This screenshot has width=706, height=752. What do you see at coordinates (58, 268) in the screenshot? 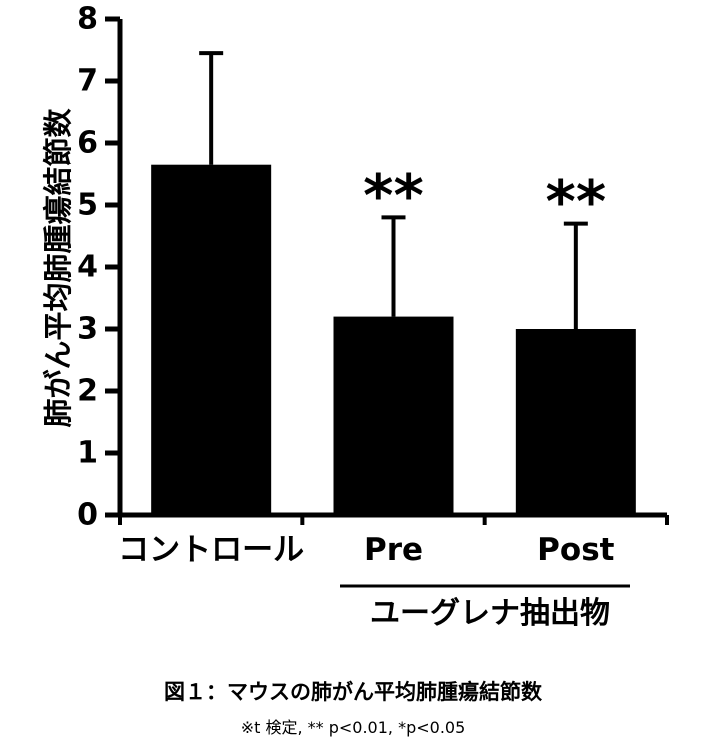
I see `y-axis-label: 肺がん平均肺腫瘍結節数` at bounding box center [58, 268].